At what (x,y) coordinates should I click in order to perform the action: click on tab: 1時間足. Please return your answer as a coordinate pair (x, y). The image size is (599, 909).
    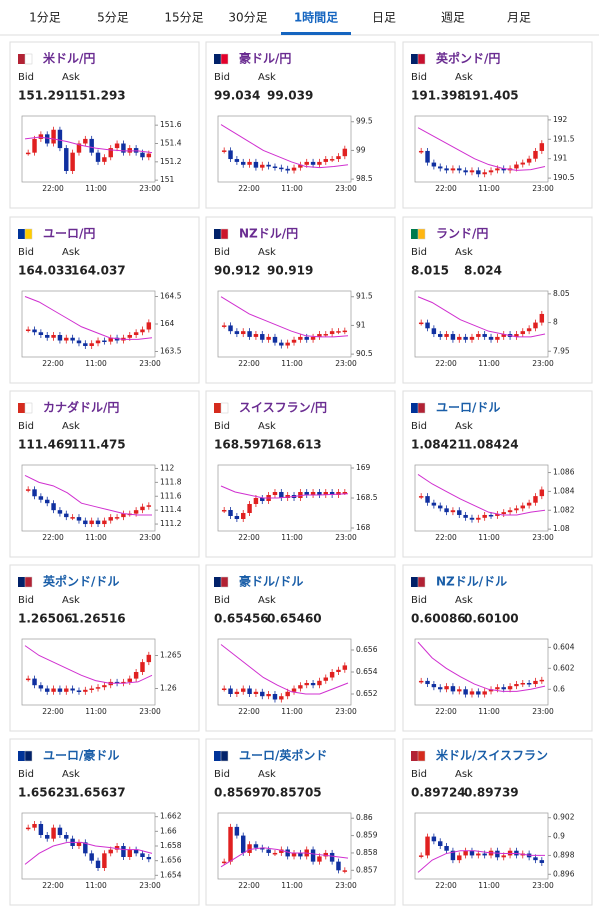
    Looking at the image, I should click on (316, 17).